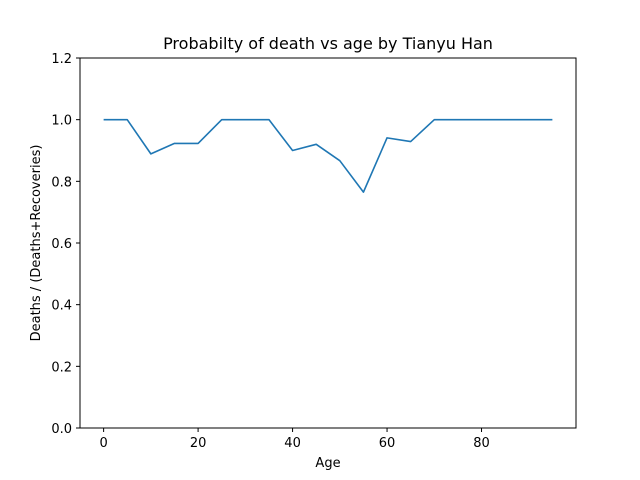  Describe the element at coordinates (61, 59) in the screenshot. I see `y-tick-label: 1.2` at that location.